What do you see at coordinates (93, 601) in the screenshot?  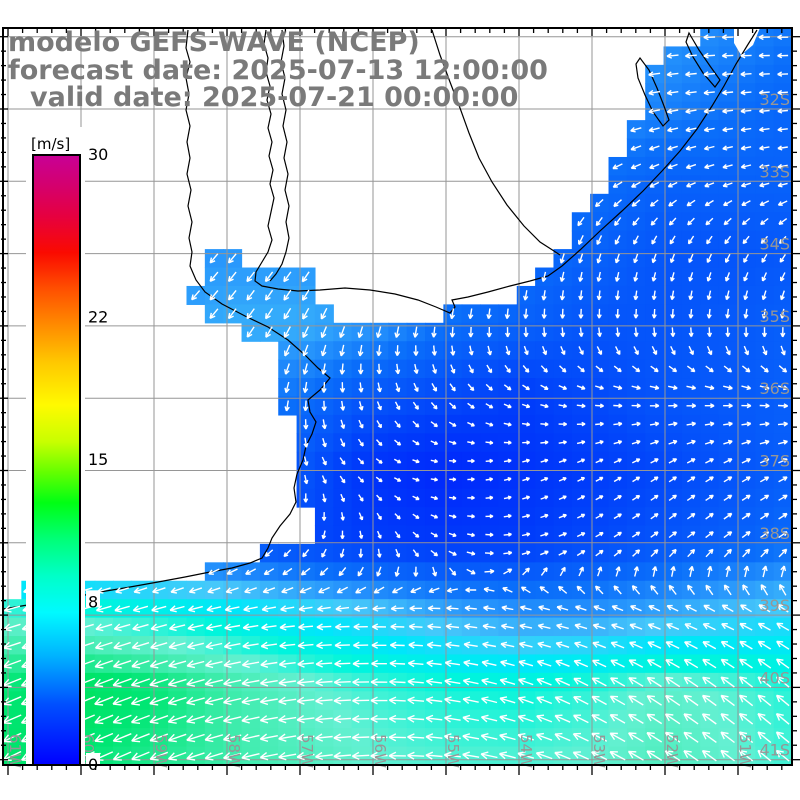 I see `colorbar-tick-label: 8` at bounding box center [93, 601].